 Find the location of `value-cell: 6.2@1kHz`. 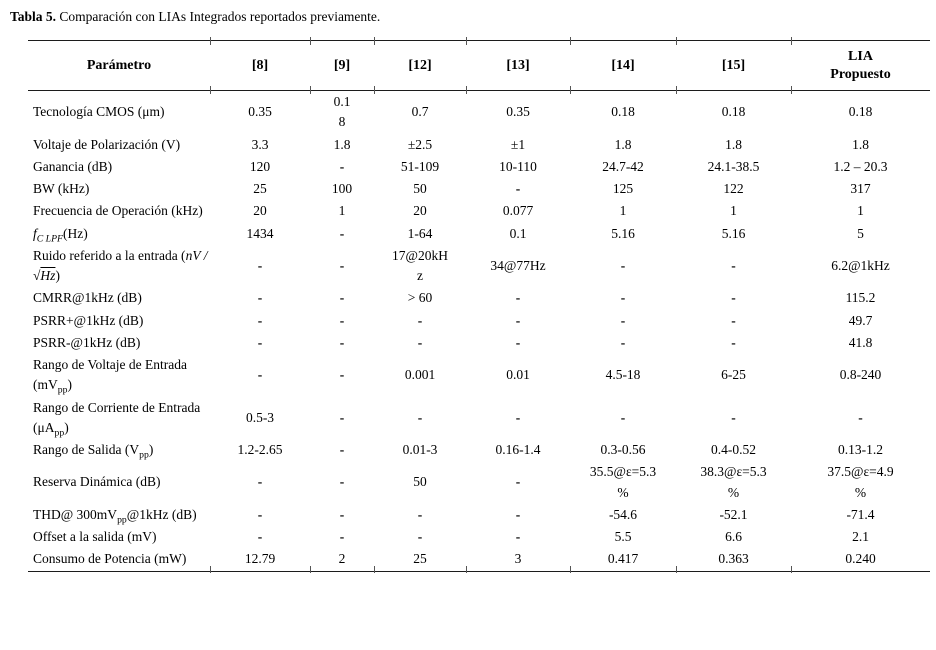

value-cell: 6.2@1kHz is located at coordinates (860, 265).